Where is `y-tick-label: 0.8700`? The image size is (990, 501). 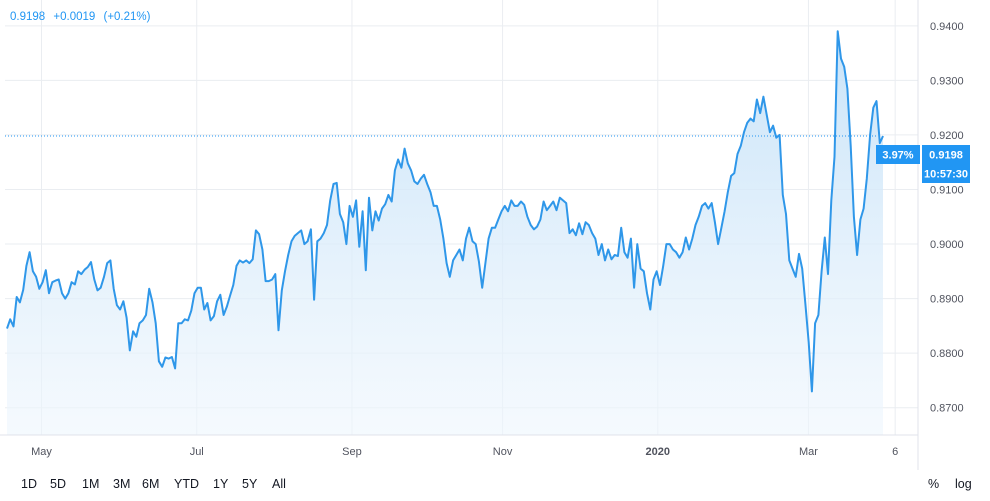
y-tick-label: 0.8700 is located at coordinates (947, 409).